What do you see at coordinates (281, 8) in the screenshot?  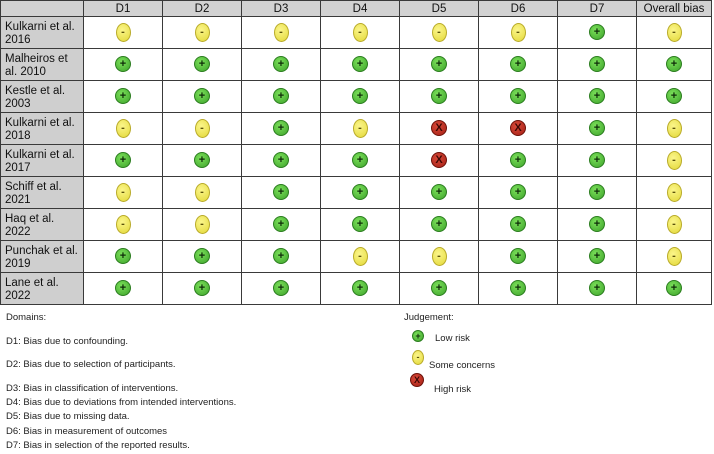 I see `col-header-d3: D3` at bounding box center [281, 8].